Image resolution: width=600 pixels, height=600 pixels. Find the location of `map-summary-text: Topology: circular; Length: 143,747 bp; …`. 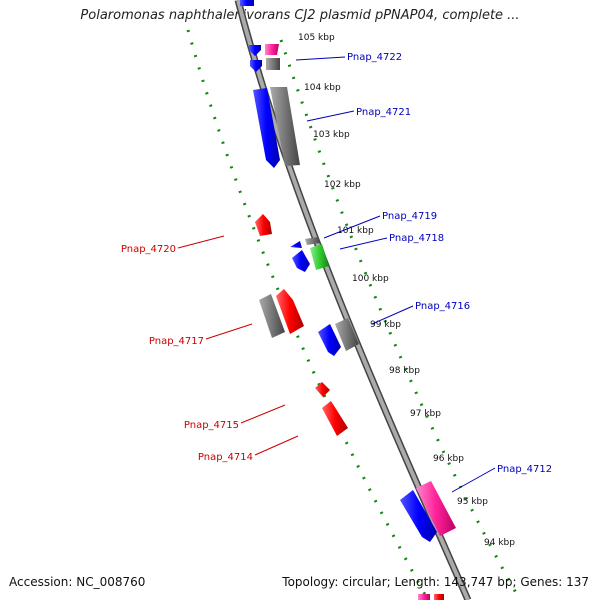

map-summary-text: Topology: circular; Length: 143,747 bp; … is located at coordinates (435, 582).